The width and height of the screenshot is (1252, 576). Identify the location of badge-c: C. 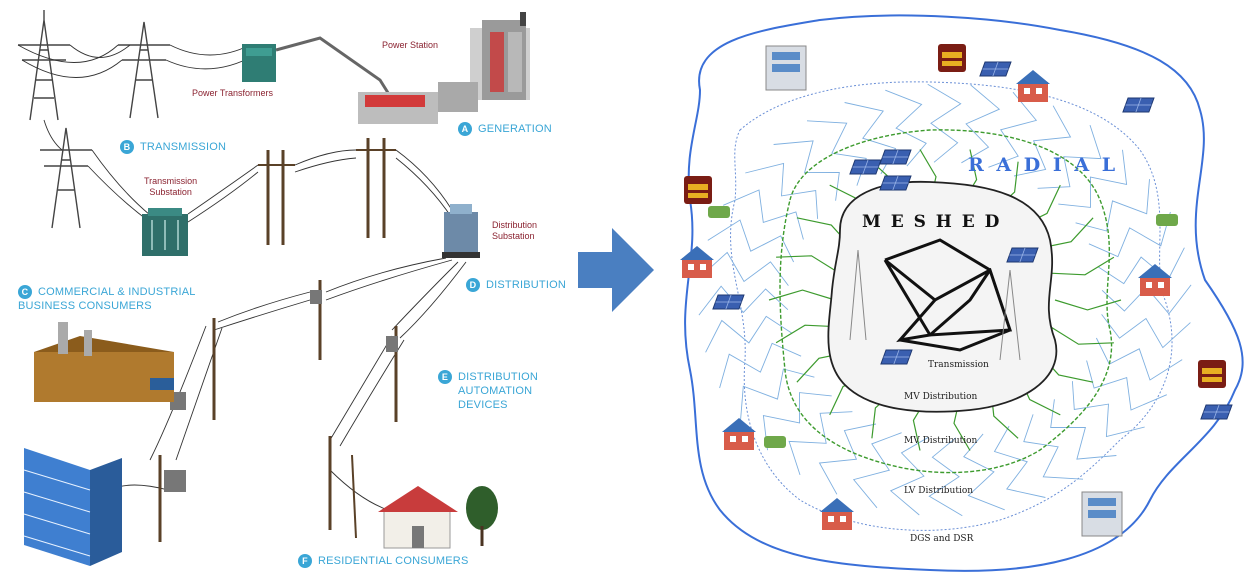
(25, 292).